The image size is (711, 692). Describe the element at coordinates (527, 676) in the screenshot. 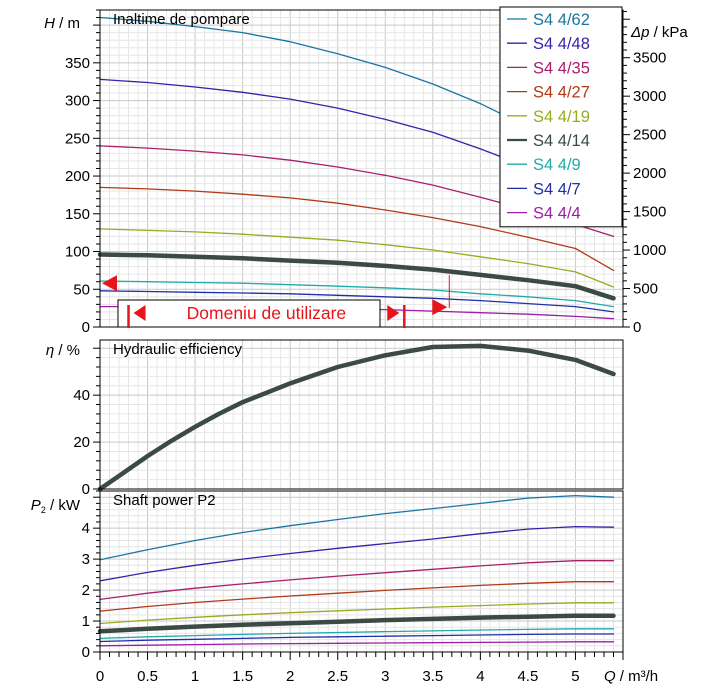

I see `x-tick-label: 4.5` at that location.